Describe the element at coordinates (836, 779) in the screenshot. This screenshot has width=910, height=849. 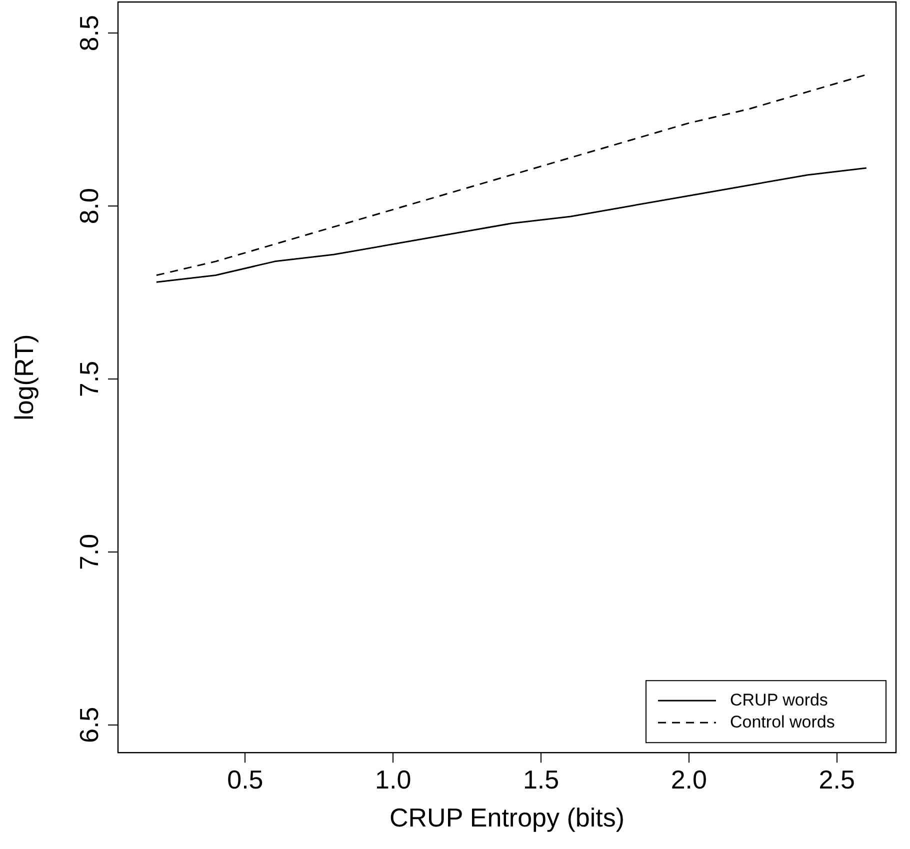
I see `x-tick-label: 2.5` at that location.